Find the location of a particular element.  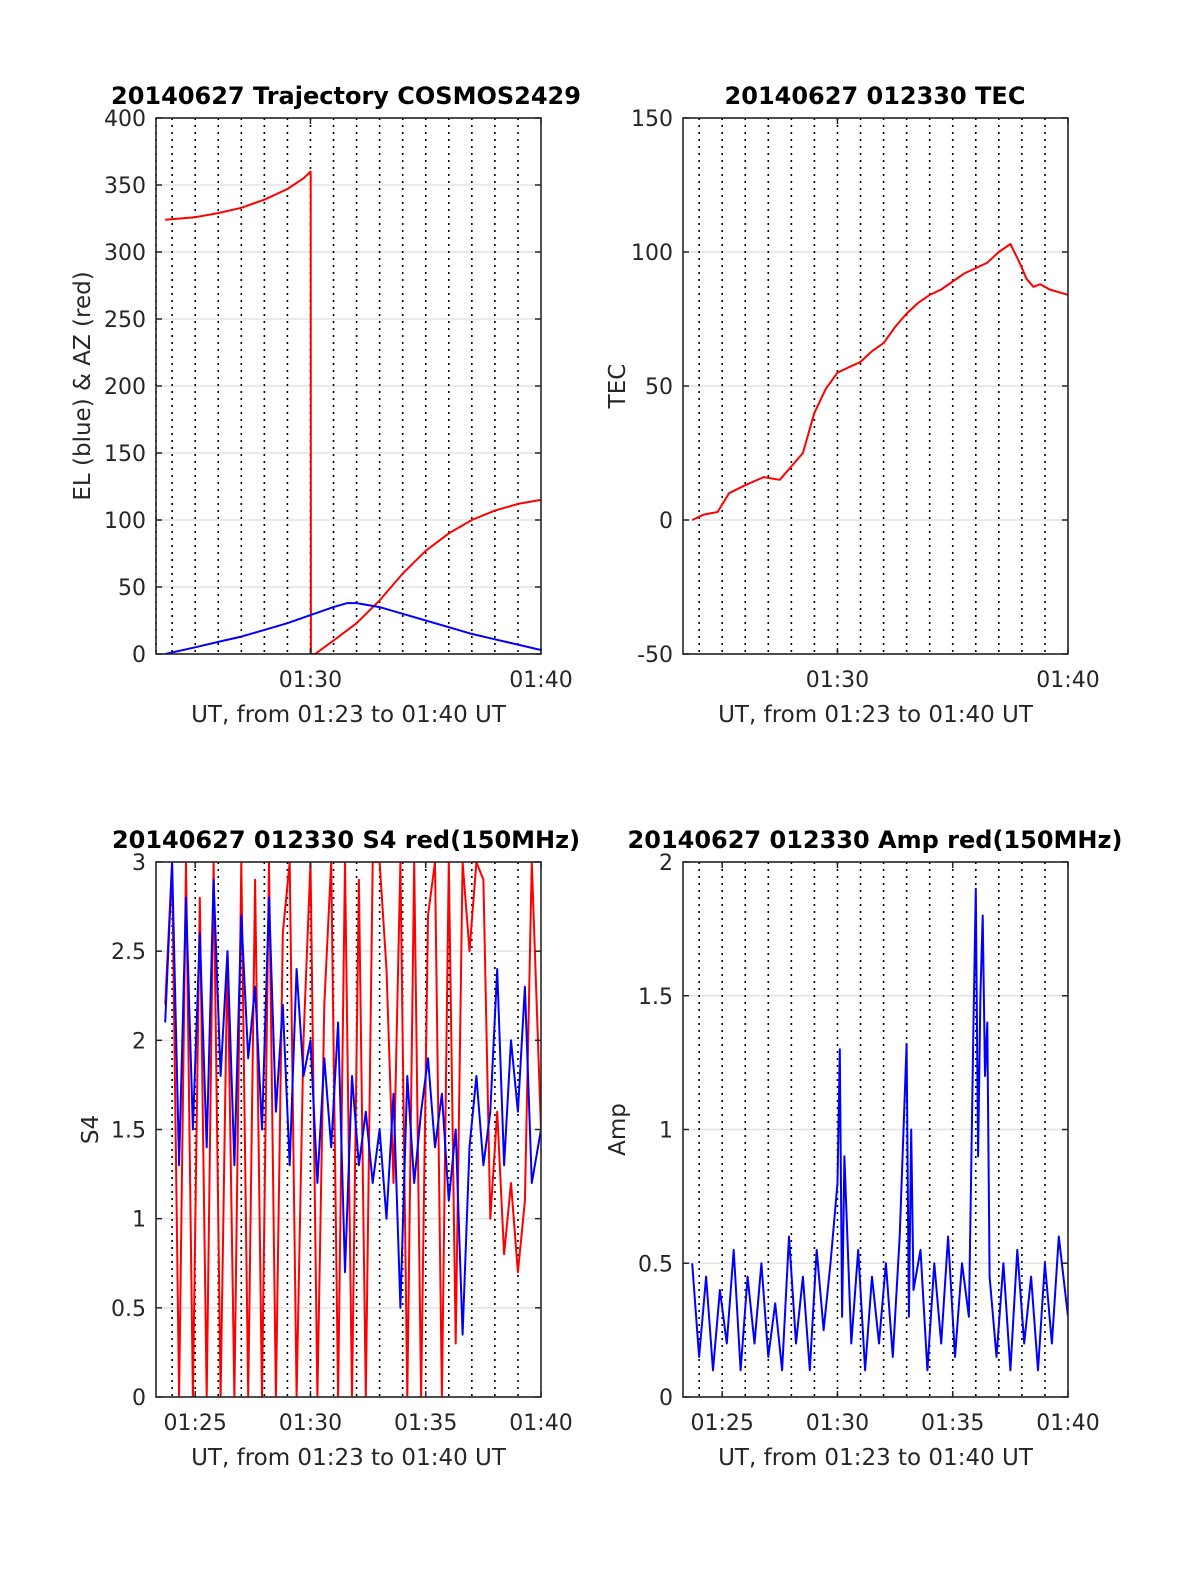

y-tick-label: -50 is located at coordinates (655, 655).